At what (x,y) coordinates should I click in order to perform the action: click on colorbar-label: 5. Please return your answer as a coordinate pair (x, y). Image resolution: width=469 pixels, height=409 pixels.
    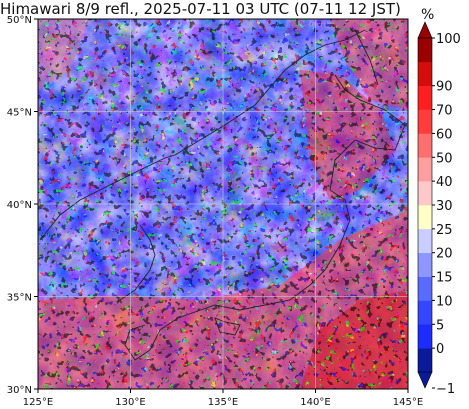
    Looking at the image, I should click on (440, 325).